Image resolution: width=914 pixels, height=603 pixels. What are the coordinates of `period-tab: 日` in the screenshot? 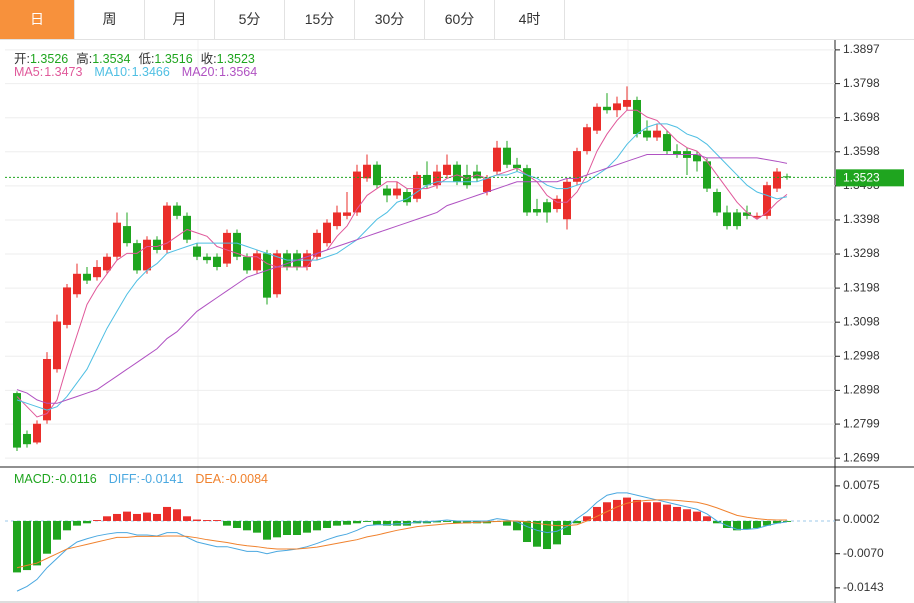 It's located at (37, 19).